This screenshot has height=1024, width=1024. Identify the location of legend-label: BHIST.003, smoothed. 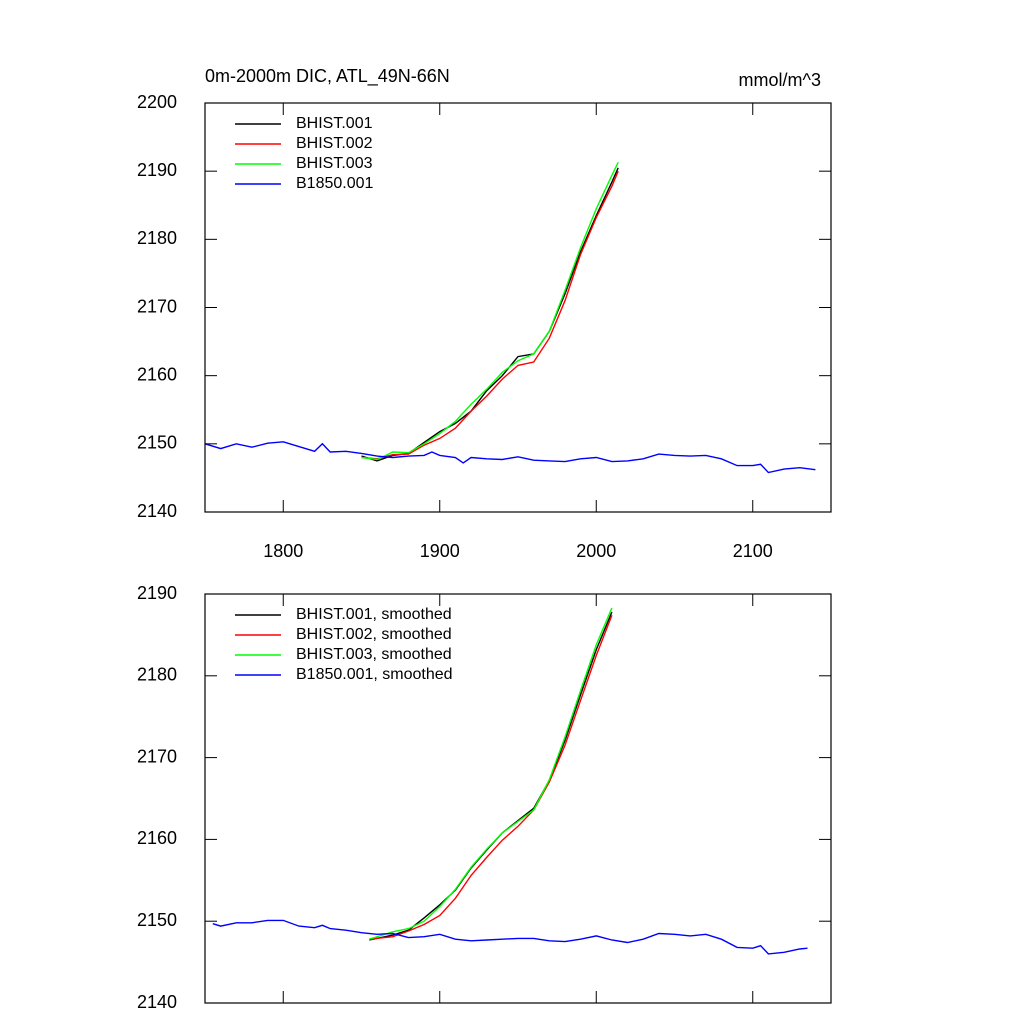
(374, 654).